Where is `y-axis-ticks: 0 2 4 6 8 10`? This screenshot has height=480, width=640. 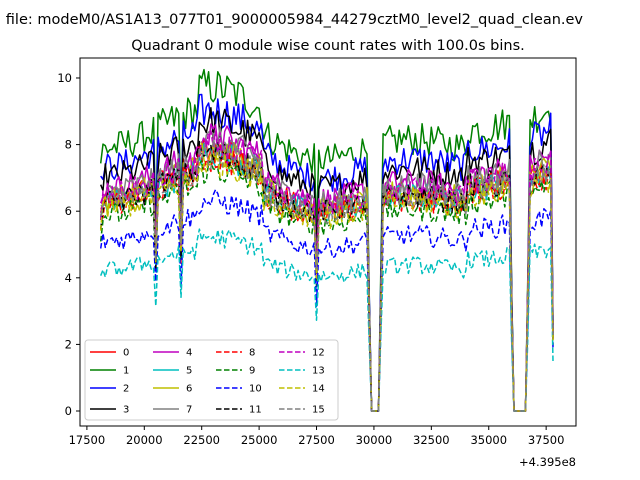
y-axis-ticks: 0 2 4 6 8 10 is located at coordinates (68, 244).